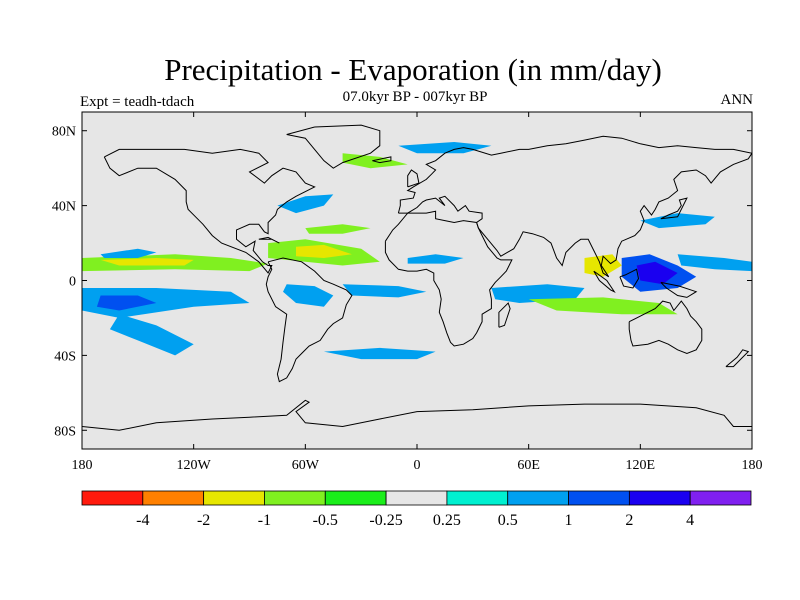  I want to click on amazon-wet, so click(308, 295).